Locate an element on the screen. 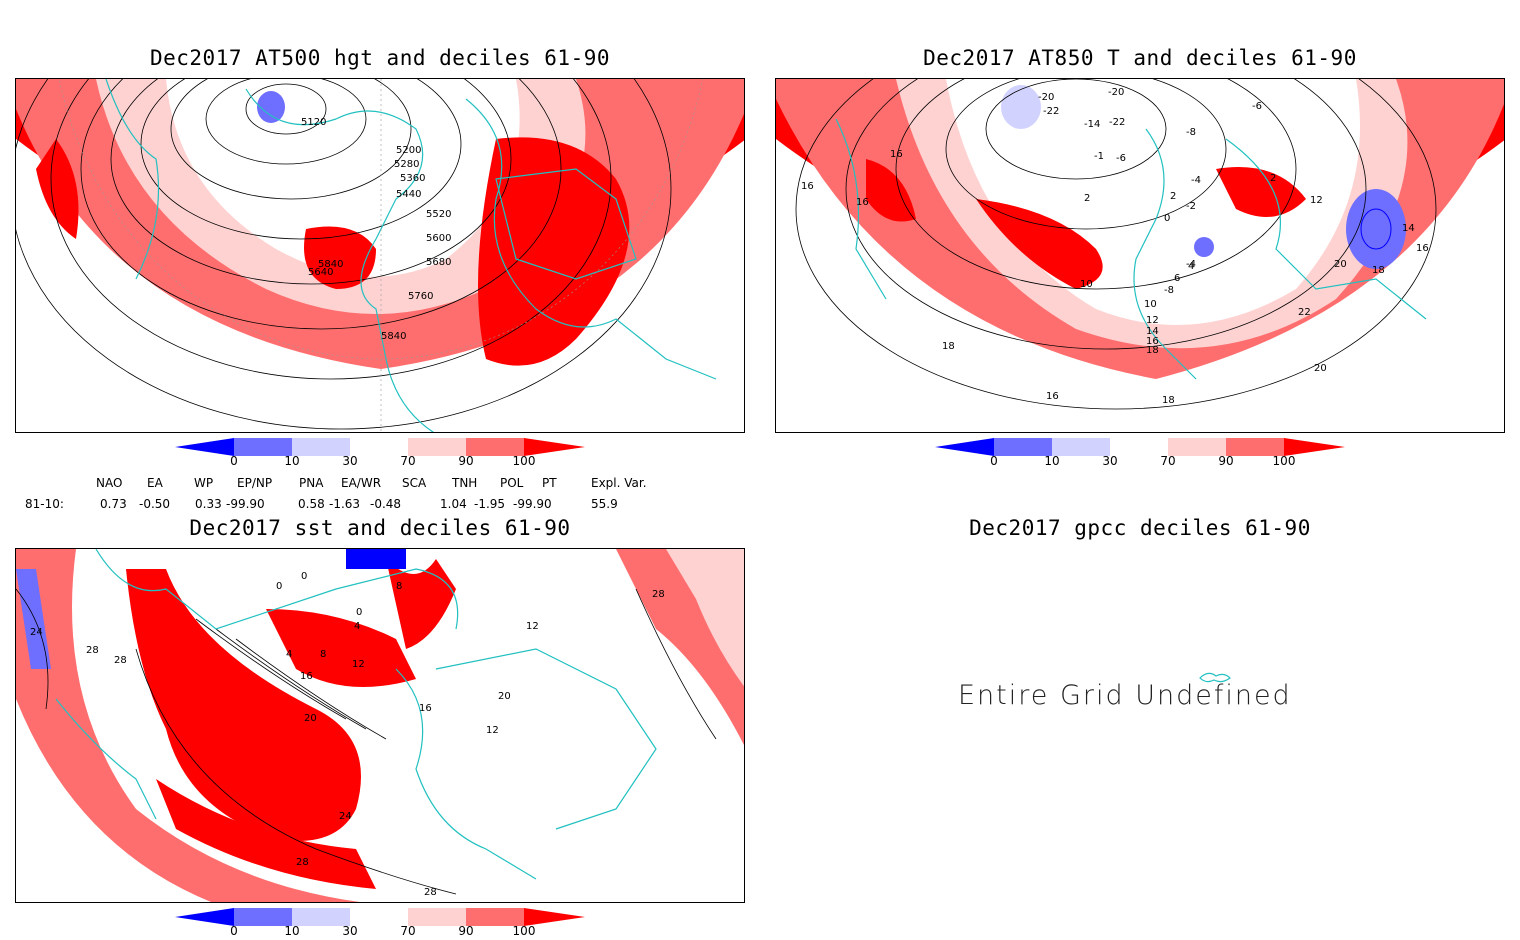 This screenshot has height=940, width=1520. hgt-map-title: Dec2017 AT500 hgt and deciles 61-90 is located at coordinates (379, 58).